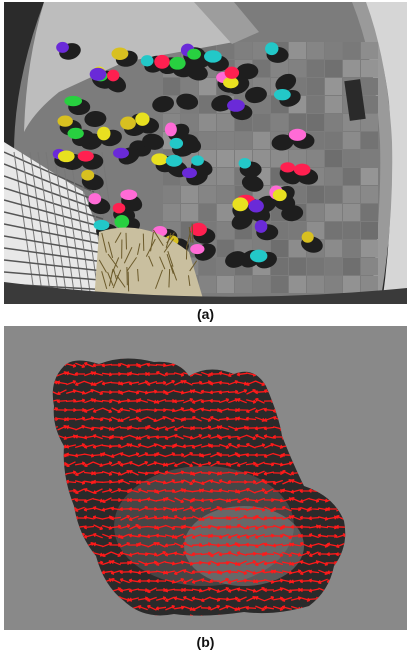 The width and height of the screenshot is (411, 655). What do you see at coordinates (226, 23) in the screenshot?
I see `wall-pillar` at bounding box center [226, 23].